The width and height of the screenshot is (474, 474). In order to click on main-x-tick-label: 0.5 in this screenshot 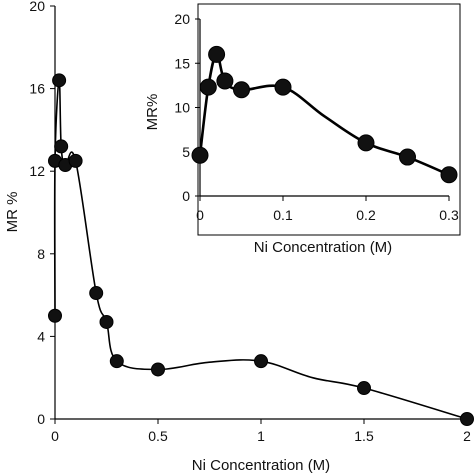, I will do `click(158, 436)`.